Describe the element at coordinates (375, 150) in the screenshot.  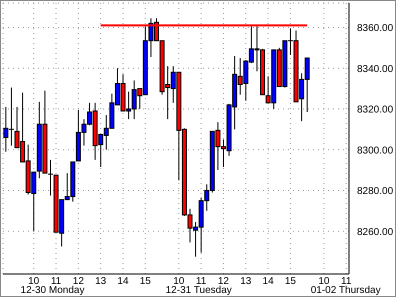
I see `y-tick-label: 8300.00` at that location.